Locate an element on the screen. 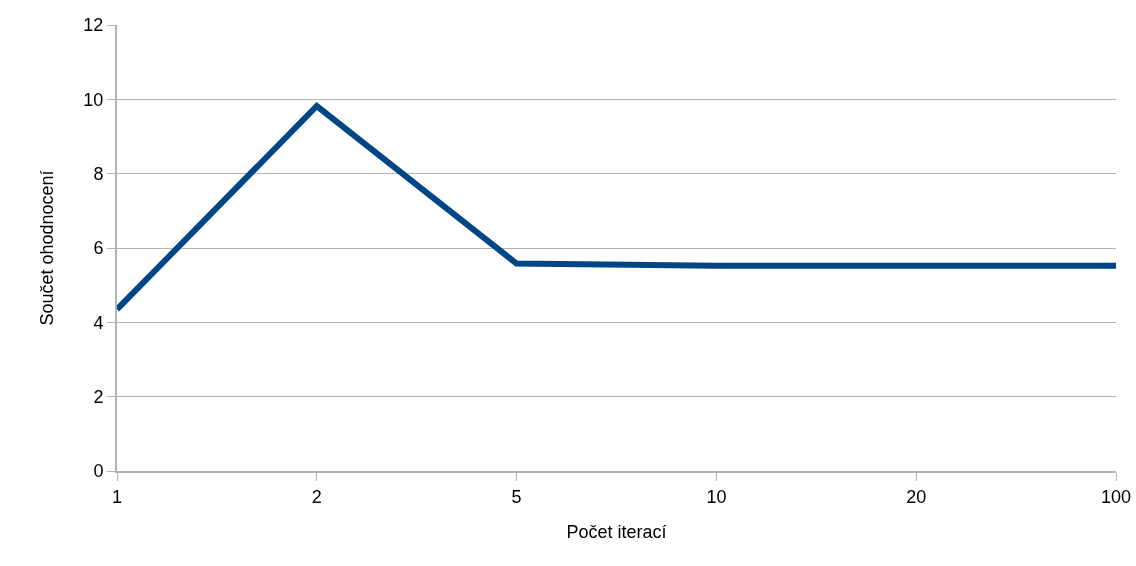 The image size is (1136, 566). y-tick-label: 10 is located at coordinates (93, 99).